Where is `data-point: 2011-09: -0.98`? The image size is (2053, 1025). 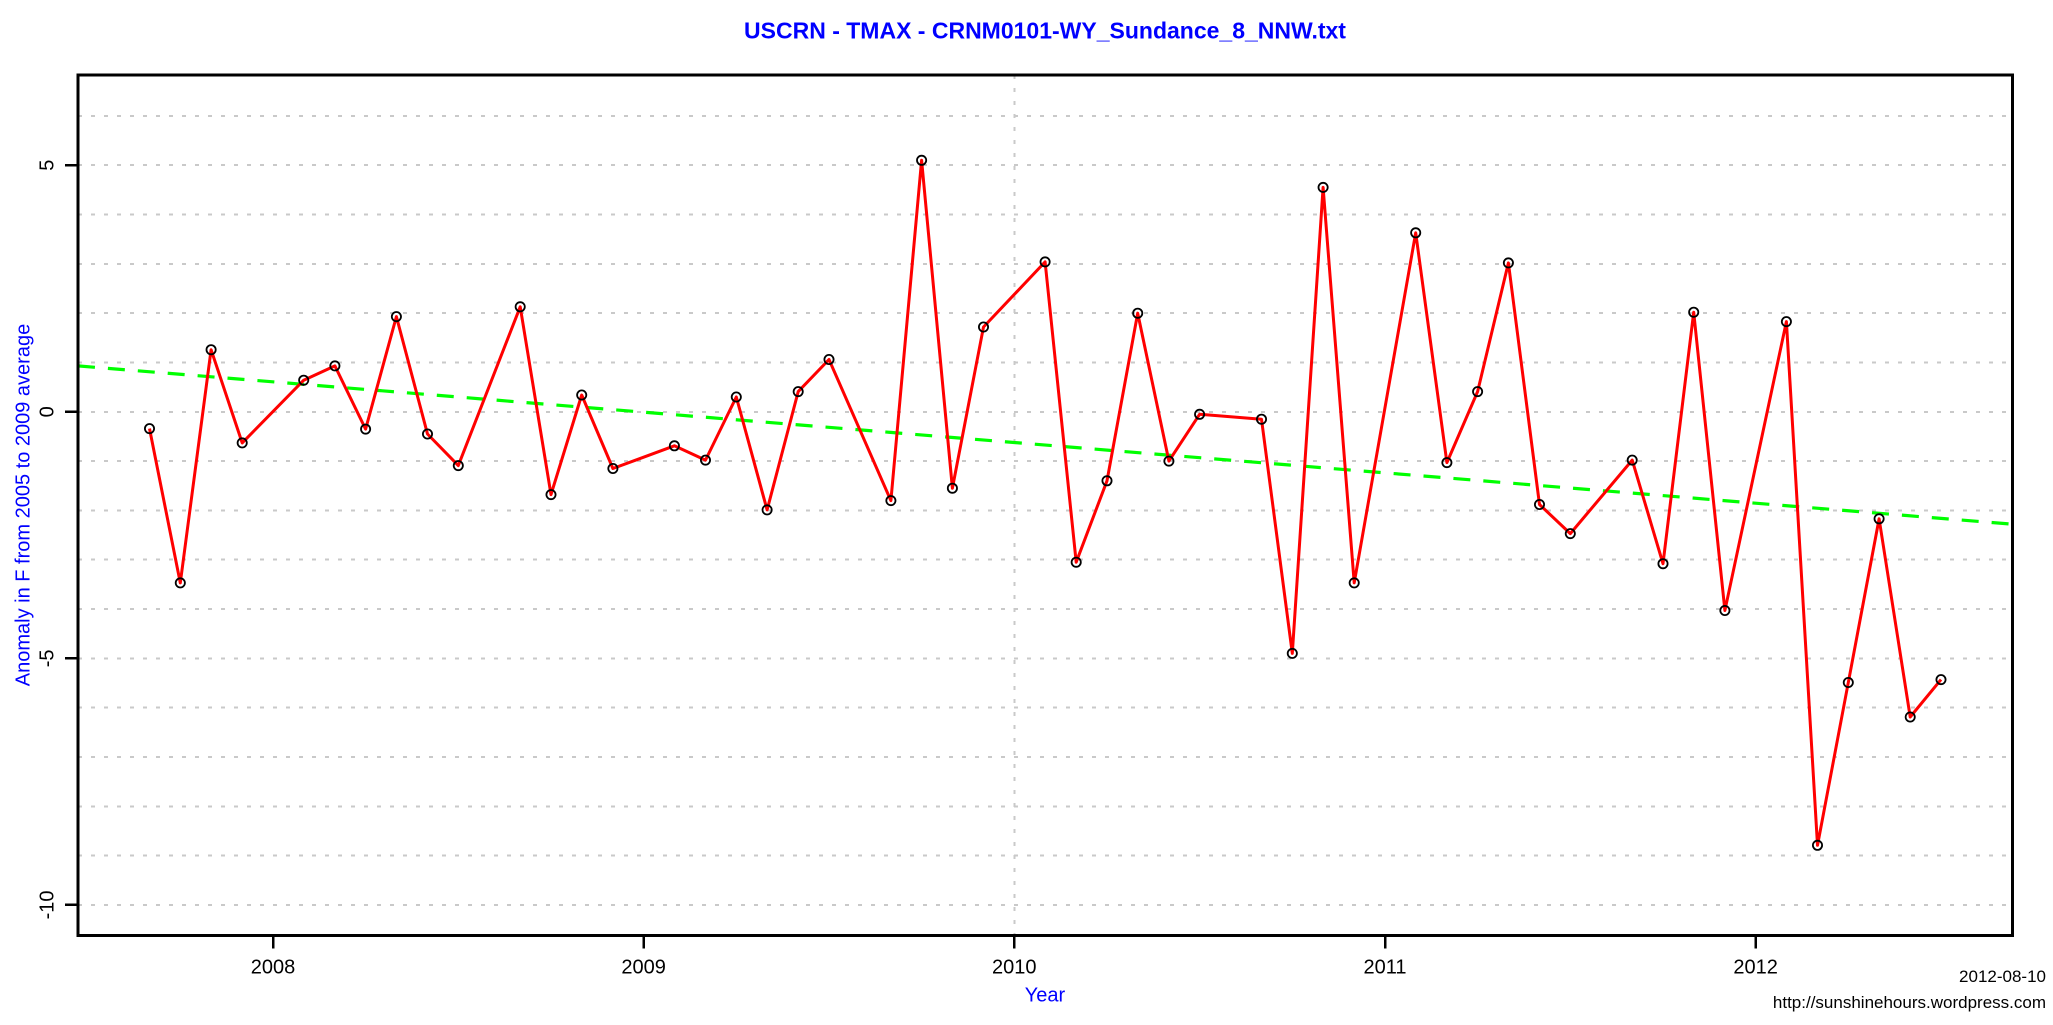
data-point: 2011-09: -0.98 is located at coordinates (1632, 460).